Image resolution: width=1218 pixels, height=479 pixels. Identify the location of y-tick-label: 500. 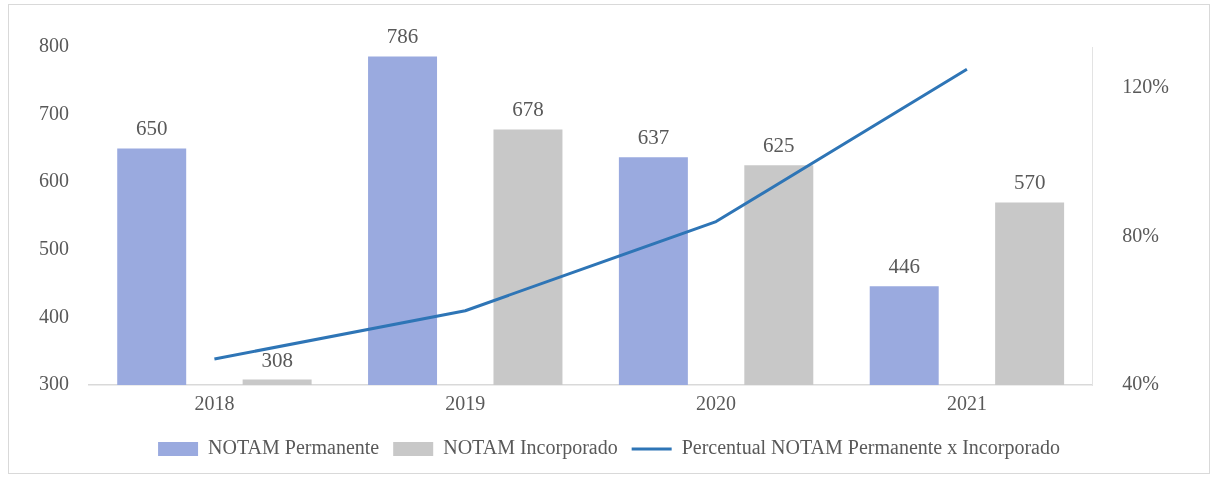
(54, 248).